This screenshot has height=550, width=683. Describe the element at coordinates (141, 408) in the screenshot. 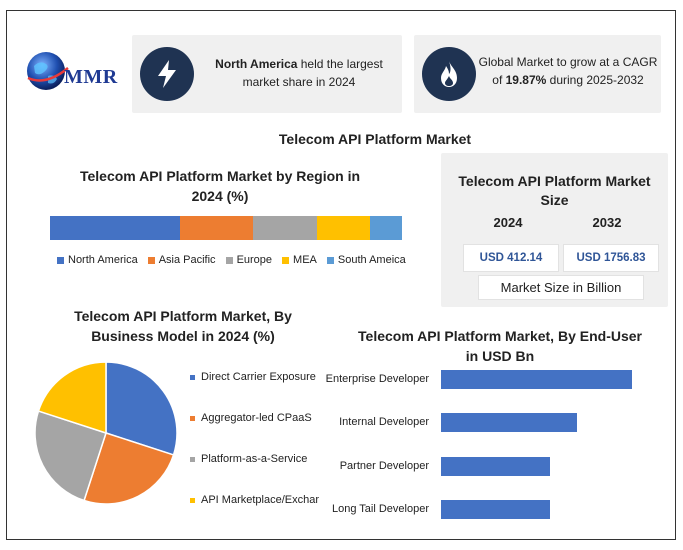

I see `pie-slice-direct-carrier-exposure` at that location.